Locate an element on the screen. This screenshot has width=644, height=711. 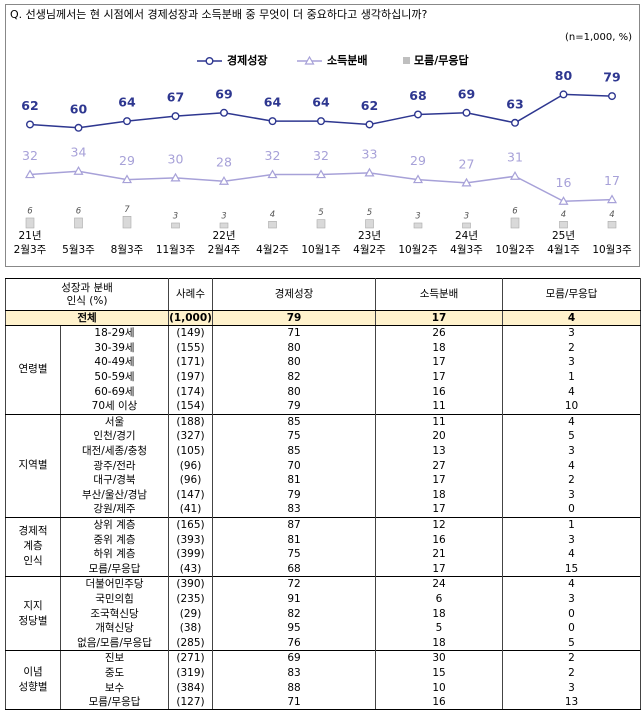
x-tick-label: 10월2주 is located at coordinates (418, 250).